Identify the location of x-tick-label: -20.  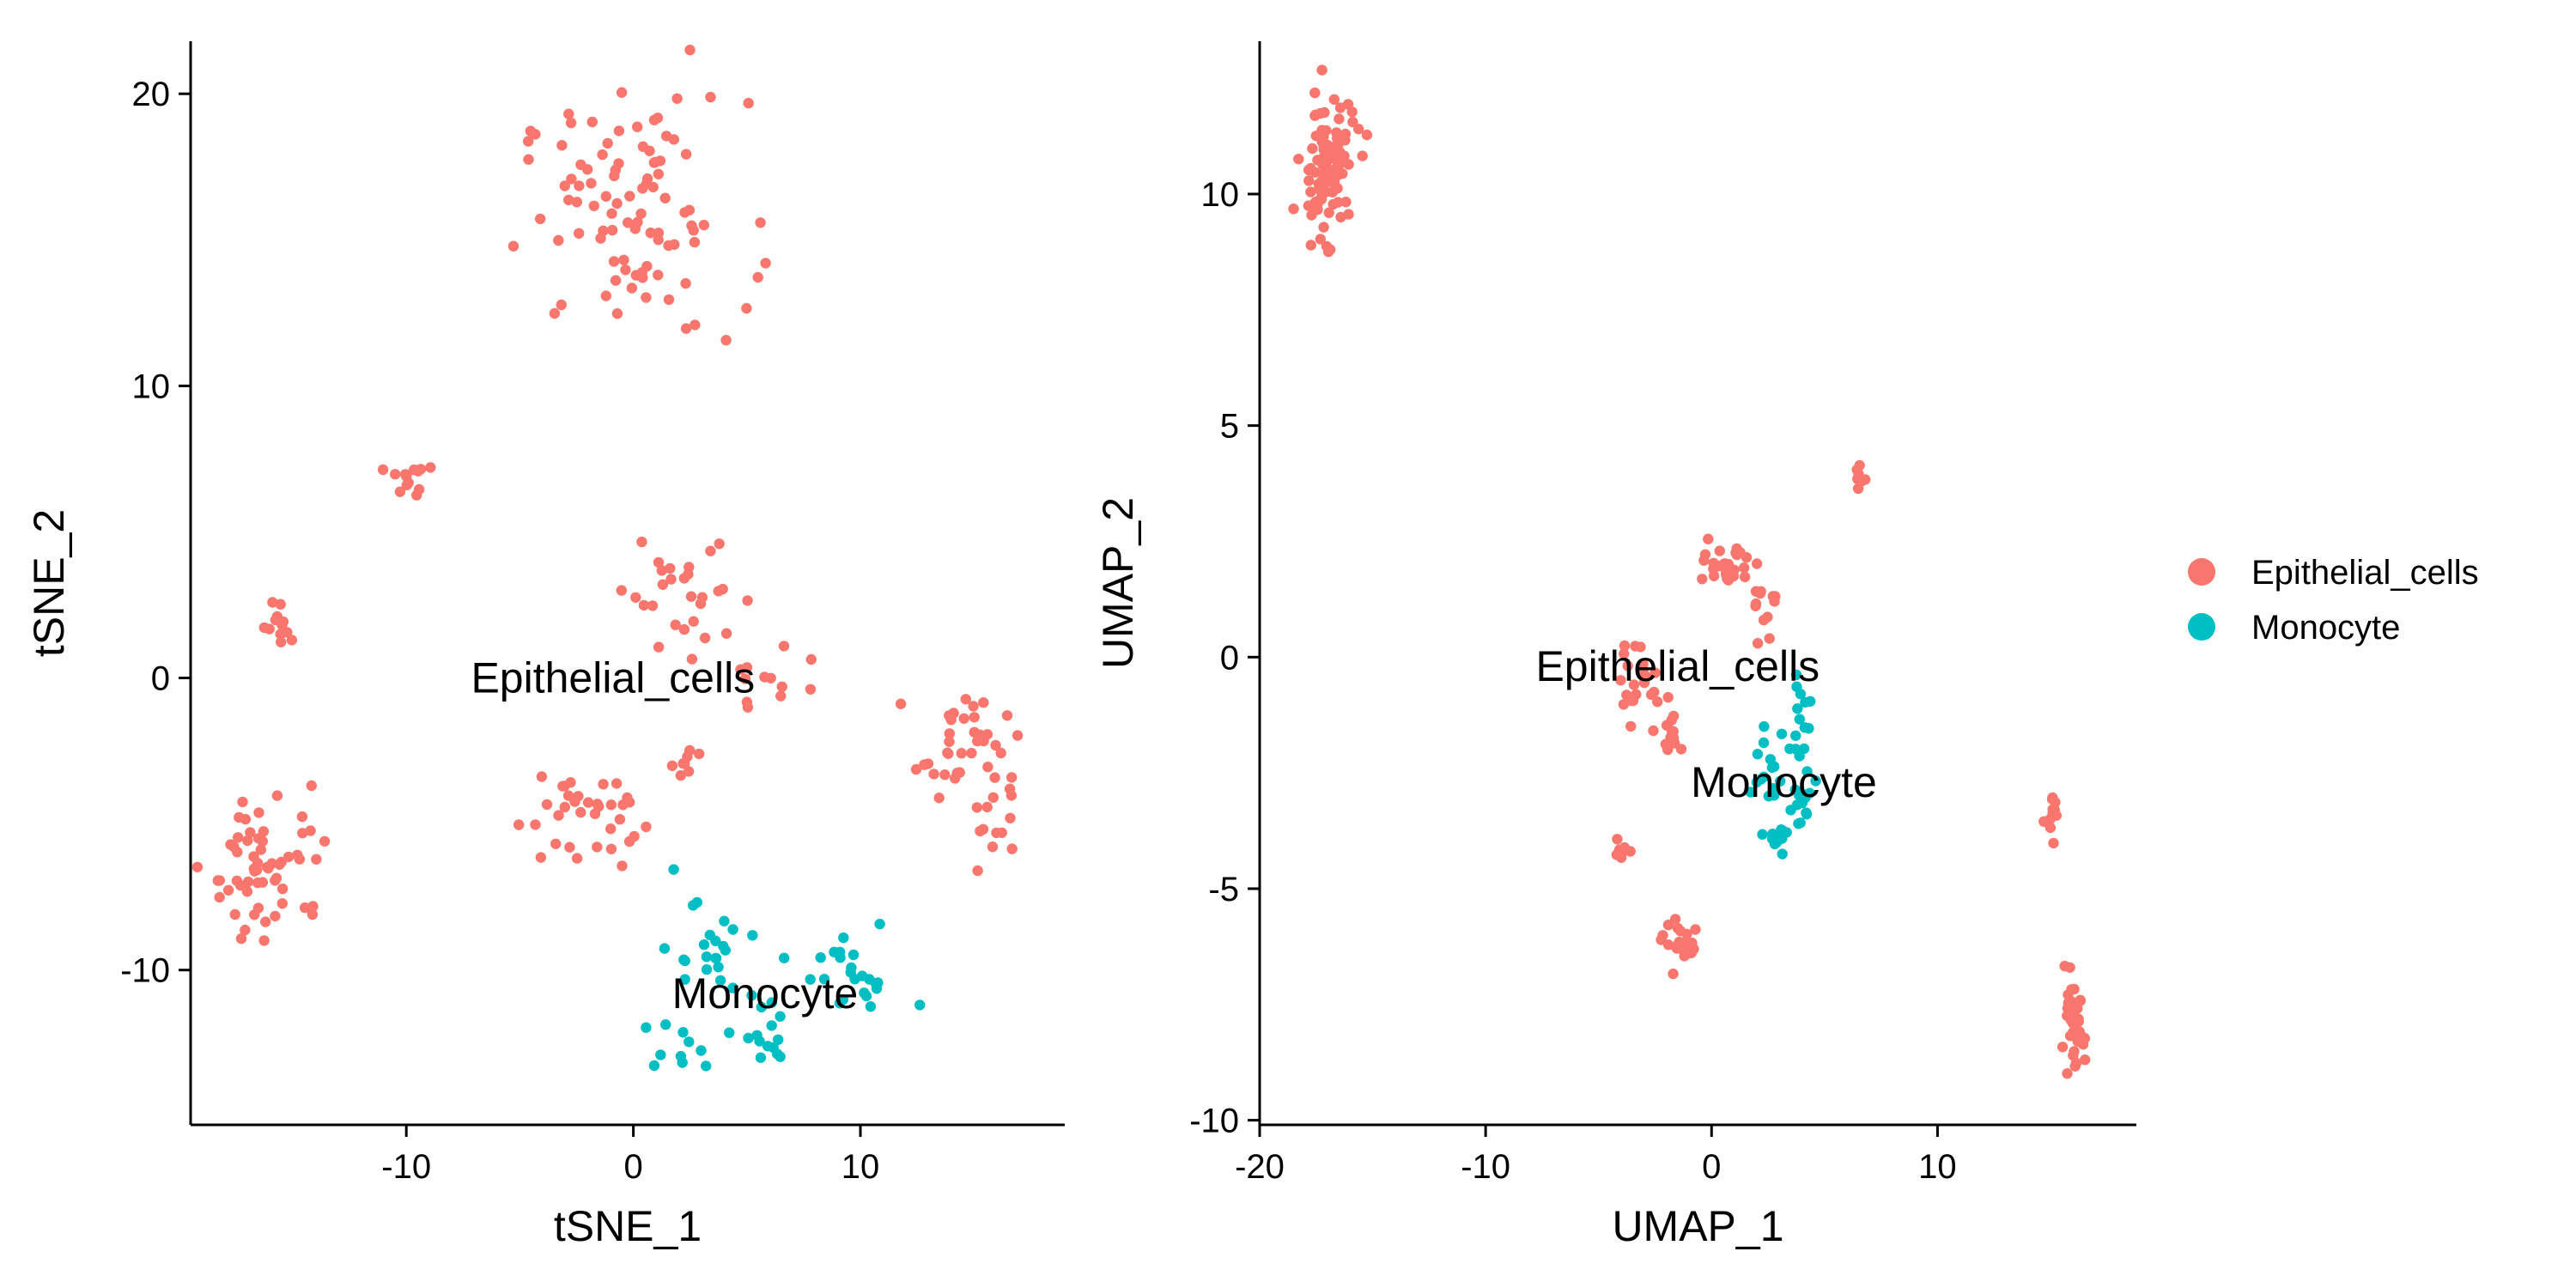
(1260, 1167).